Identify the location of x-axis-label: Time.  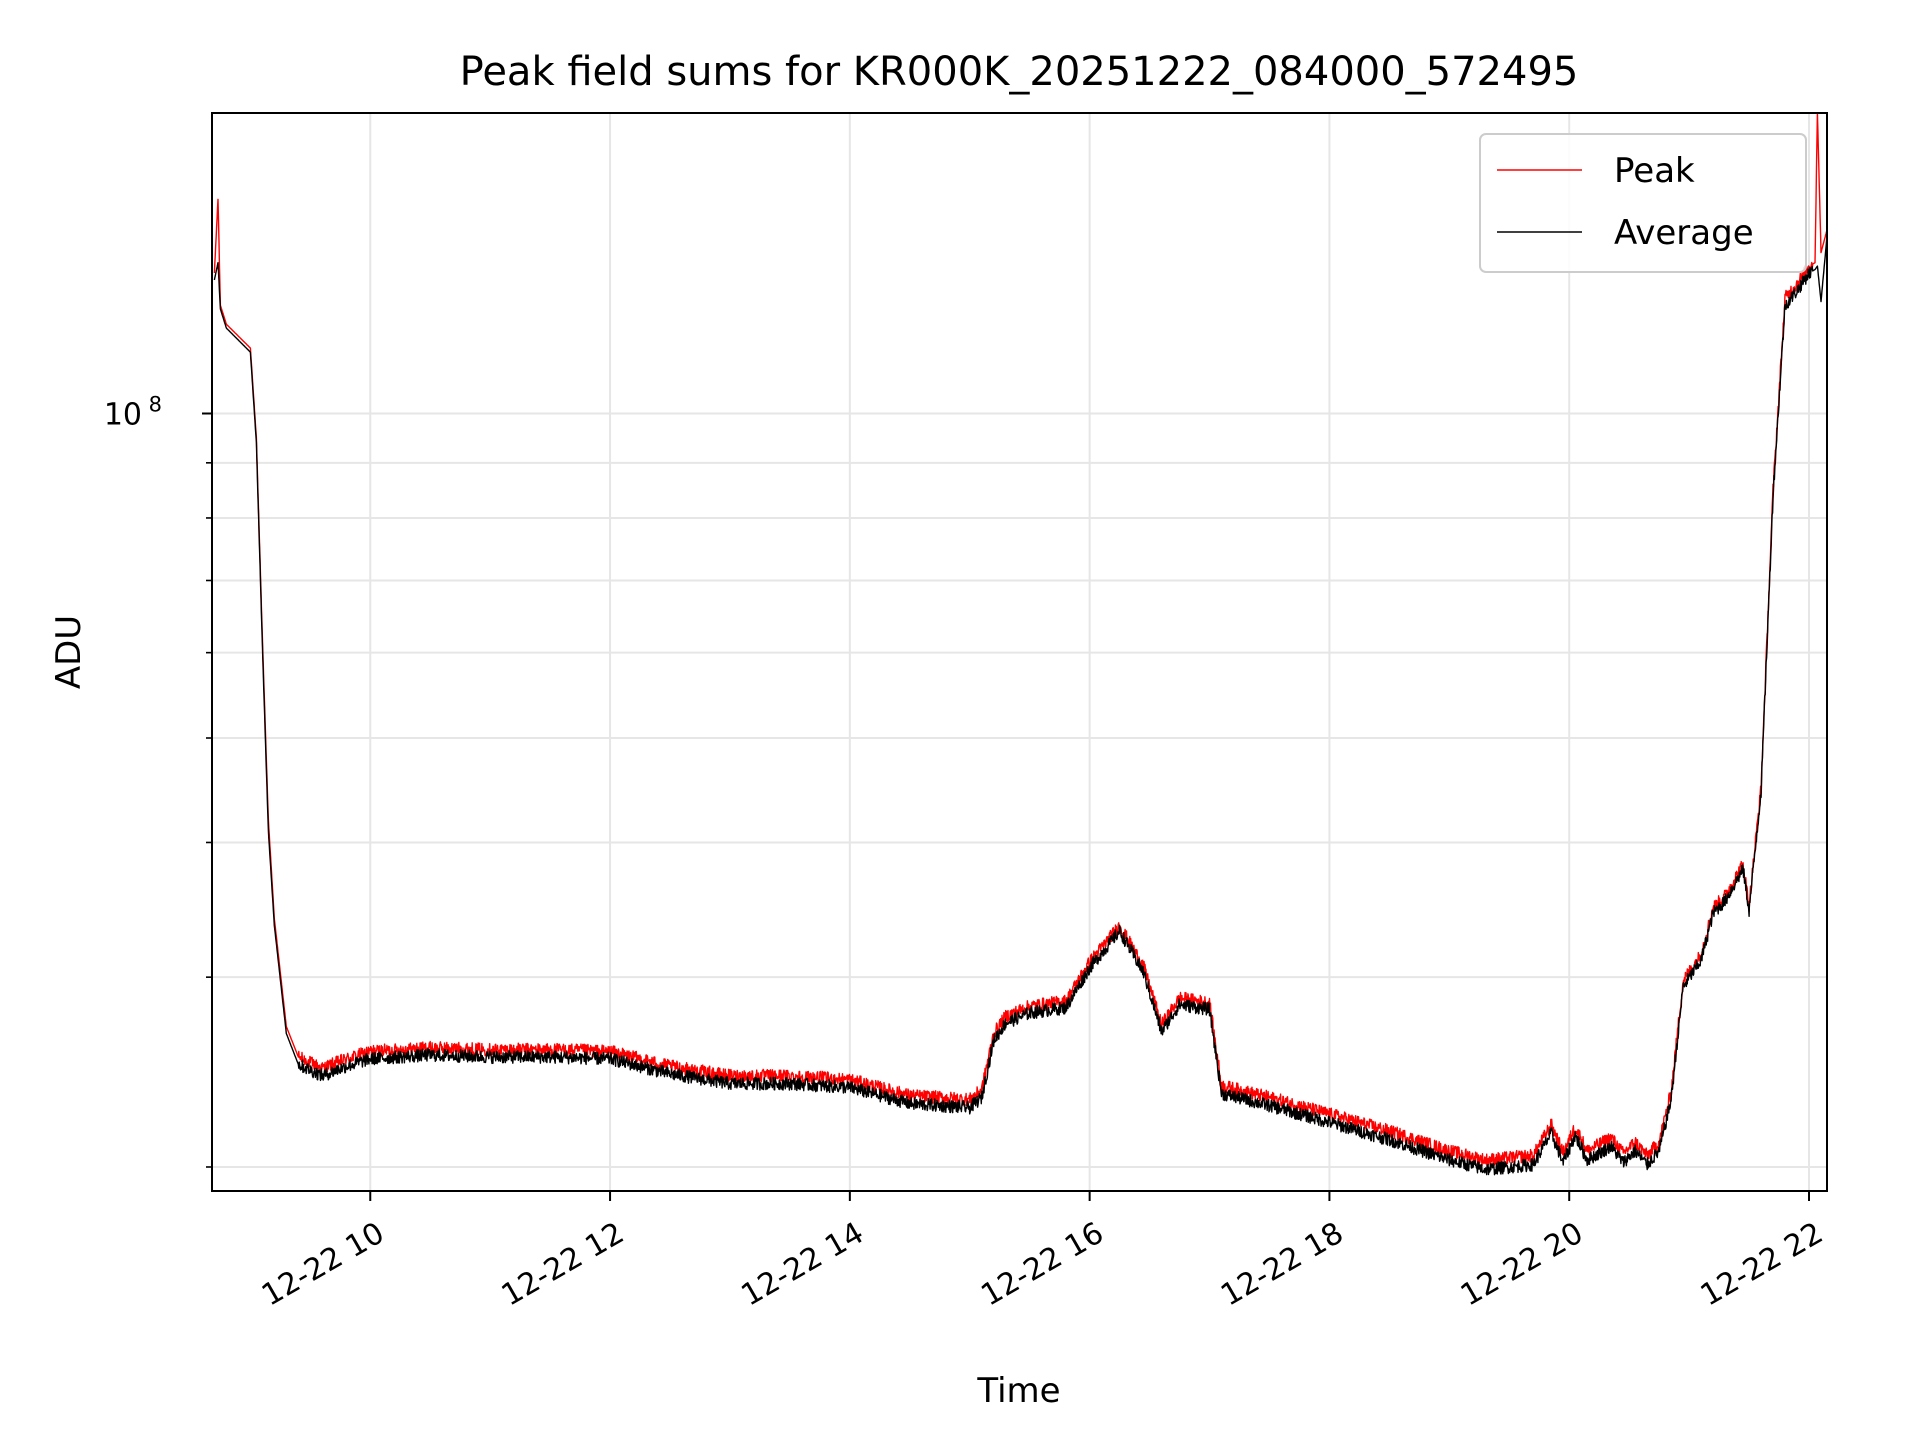
(1018, 1391).